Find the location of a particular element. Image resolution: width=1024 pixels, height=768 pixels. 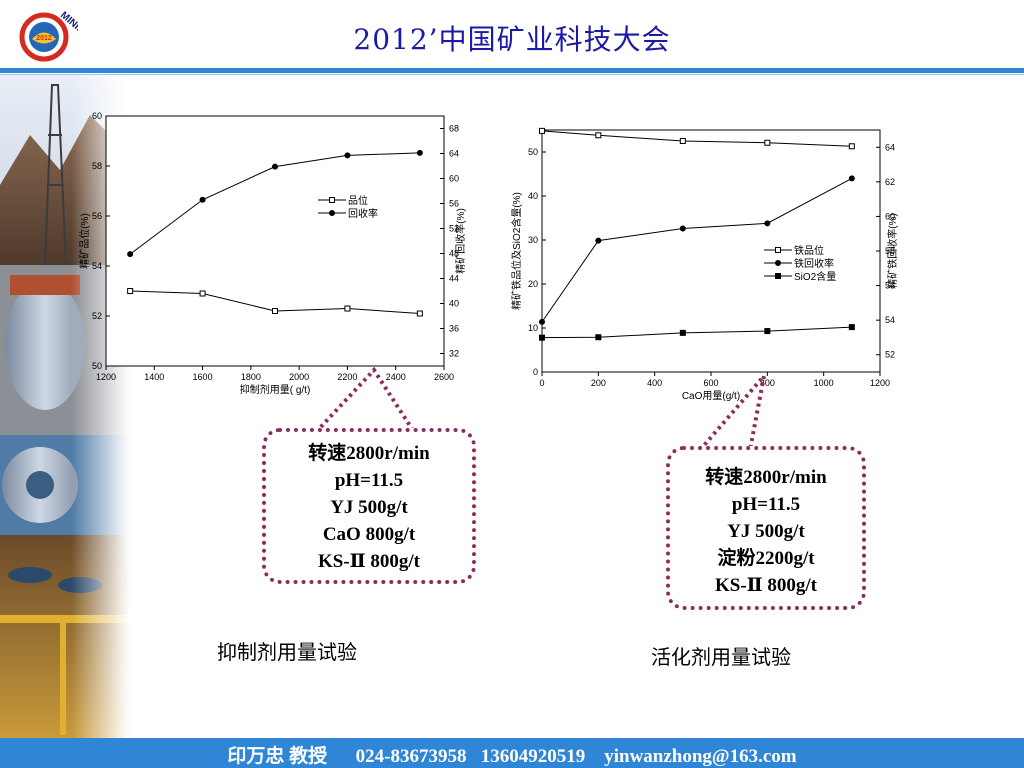

y2-tick-label: 62 is located at coordinates (890, 182).